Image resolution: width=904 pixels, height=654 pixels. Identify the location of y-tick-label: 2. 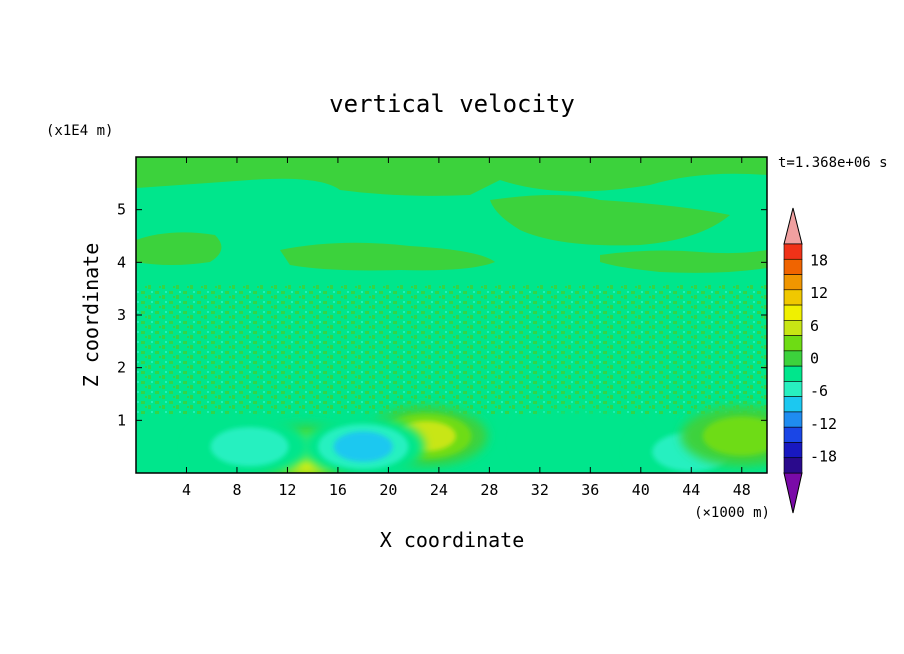
(121, 368).